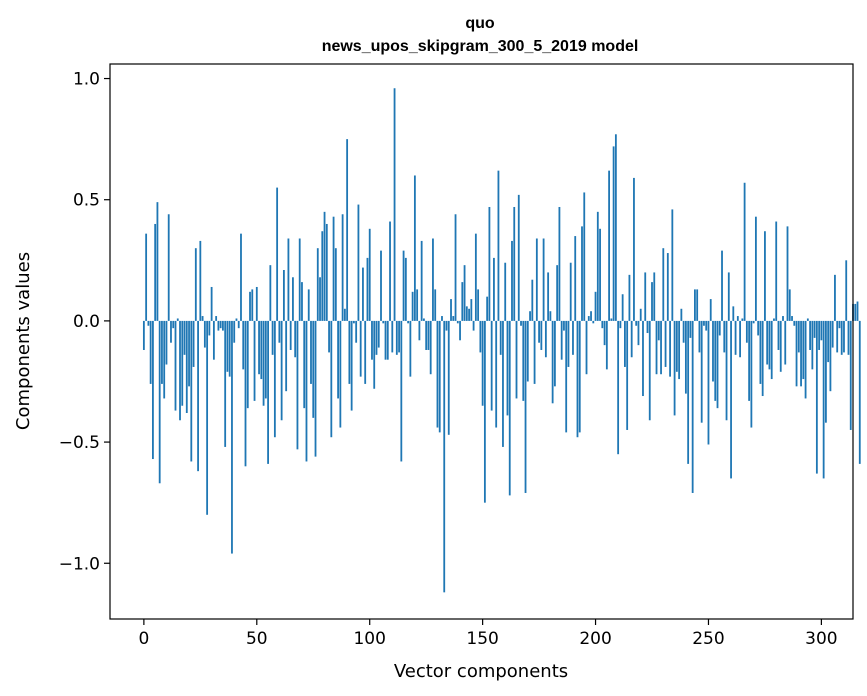 This screenshot has width=867, height=696. What do you see at coordinates (86, 322) in the screenshot?
I see `y-tick-label: 0.0` at bounding box center [86, 322].